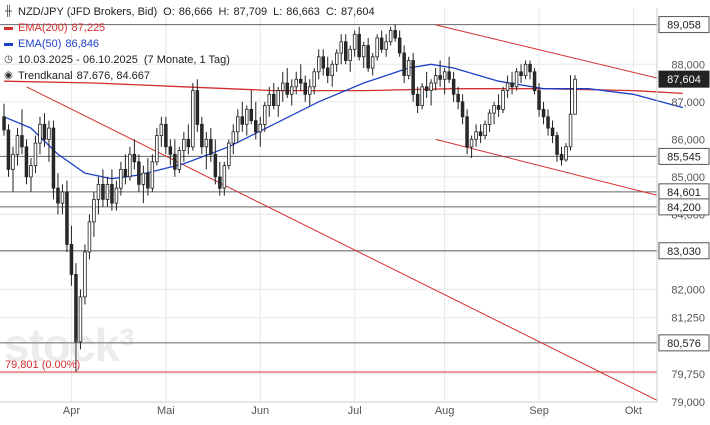 Image resolution: width=710 pixels, height=425 pixels. I want to click on trendline, so click(546, 167).